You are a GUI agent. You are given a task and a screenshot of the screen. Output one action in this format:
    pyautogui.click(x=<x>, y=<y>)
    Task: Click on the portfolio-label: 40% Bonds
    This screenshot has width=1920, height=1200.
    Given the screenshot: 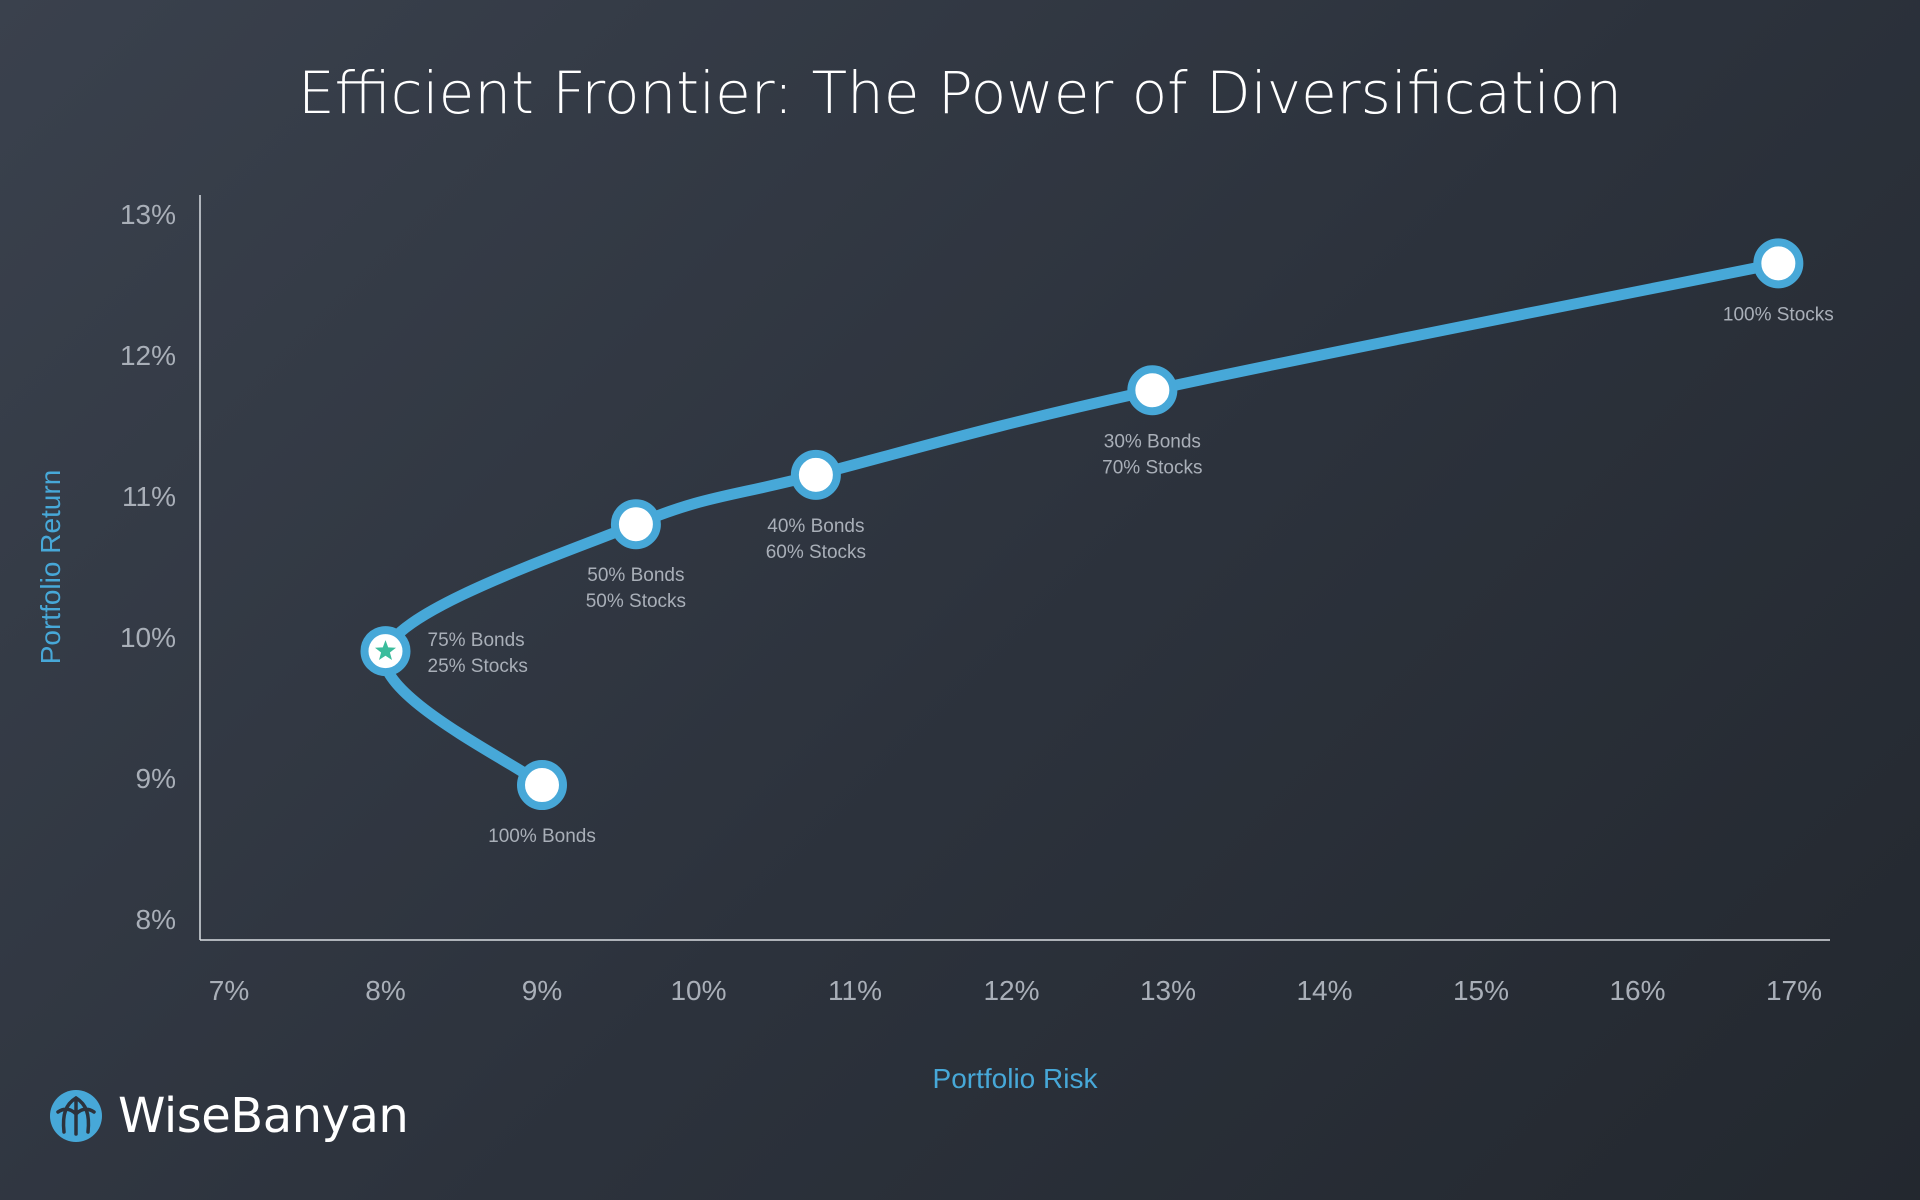 What is the action you would take?
    pyautogui.click(x=815, y=526)
    